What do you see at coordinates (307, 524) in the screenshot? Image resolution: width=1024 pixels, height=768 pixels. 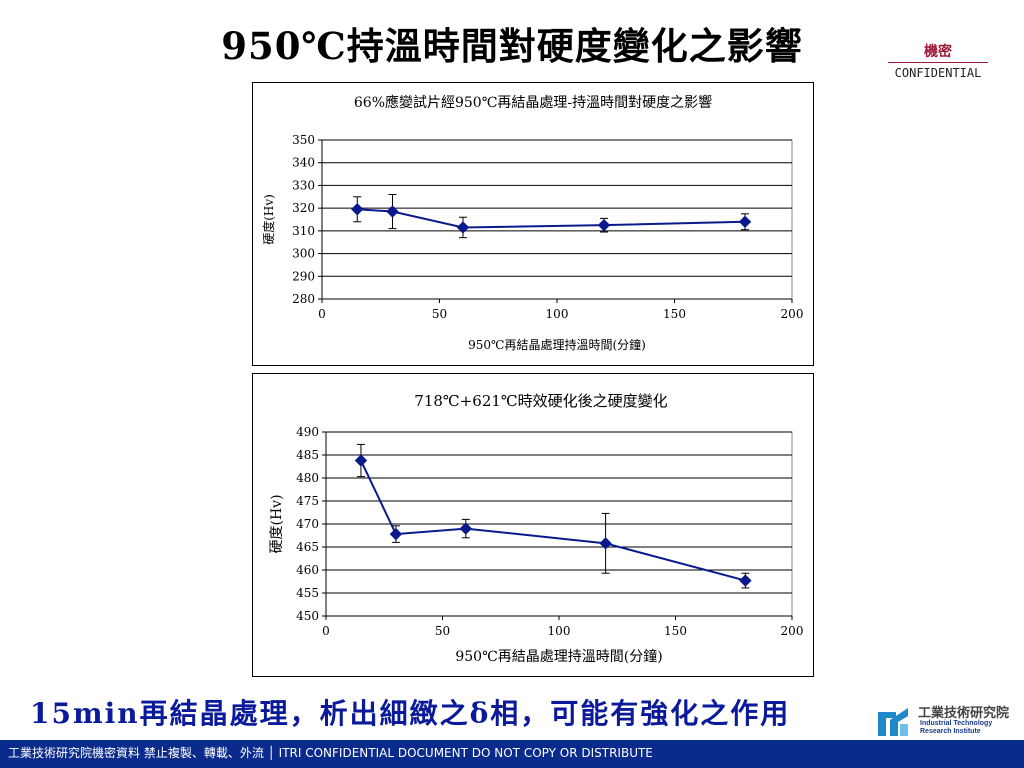 I see `y-tick-label: 470` at bounding box center [307, 524].